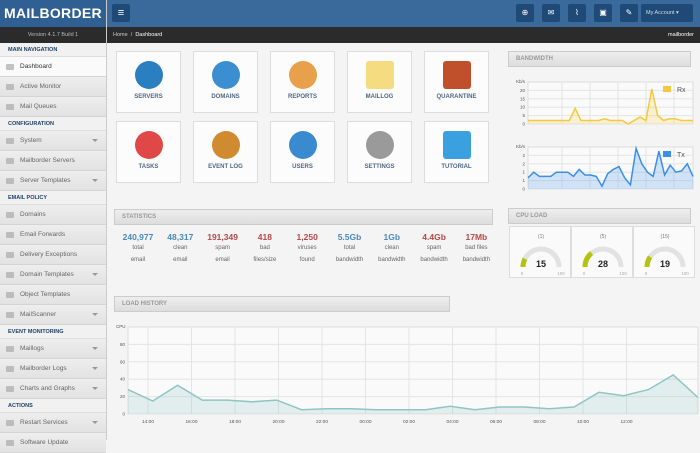  I want to click on domains-icon, so click(226, 75).